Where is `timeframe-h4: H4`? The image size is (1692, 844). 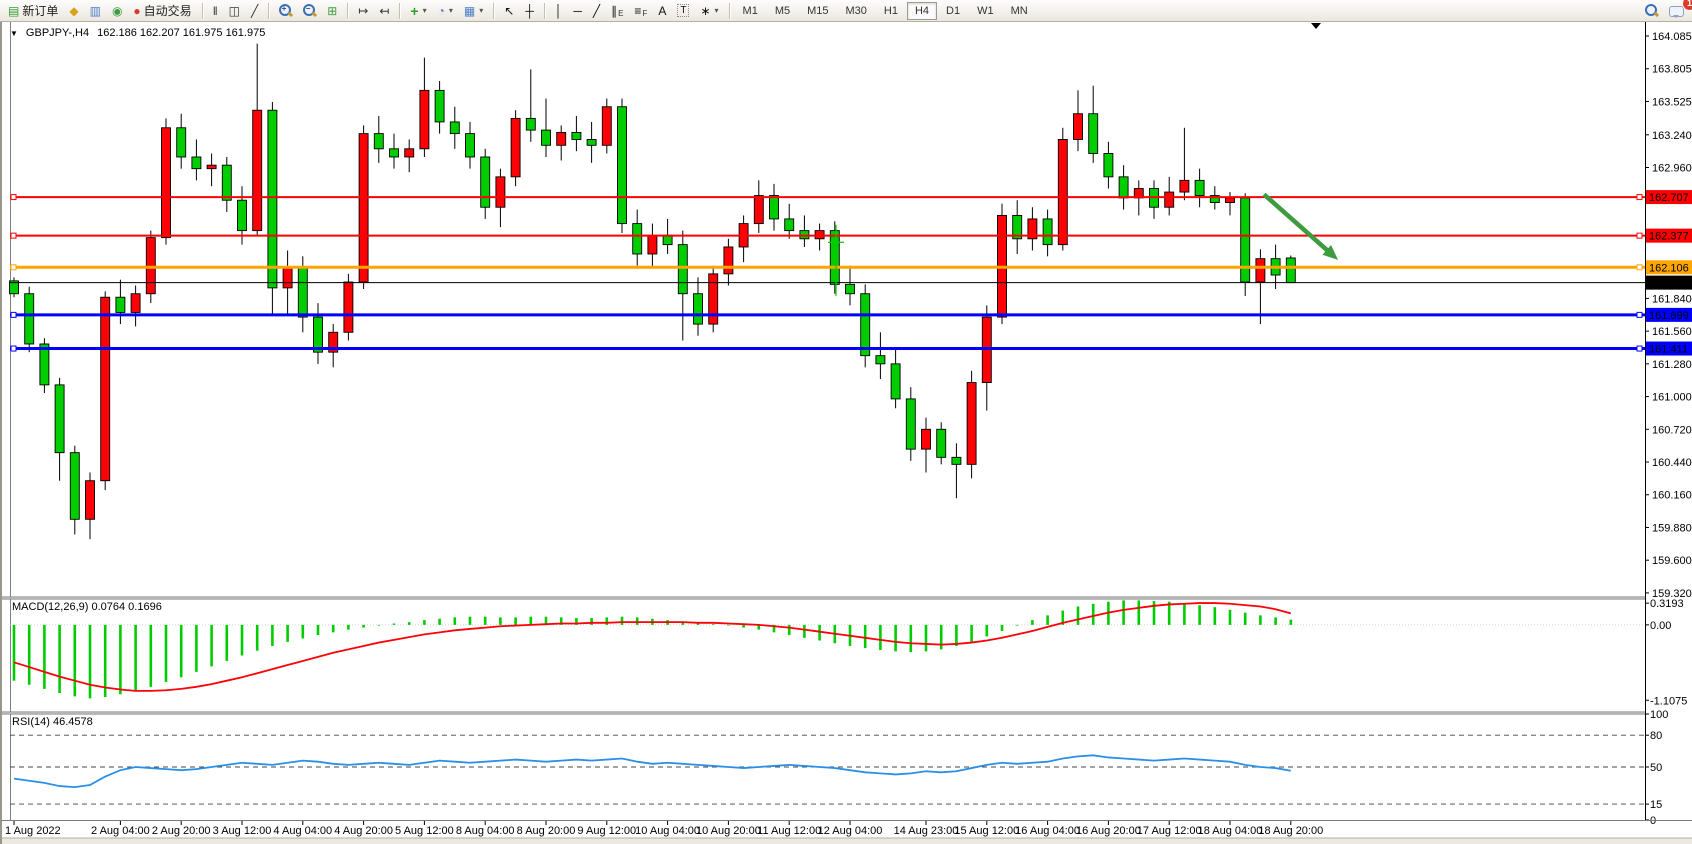
timeframe-h4: H4 is located at coordinates (922, 10).